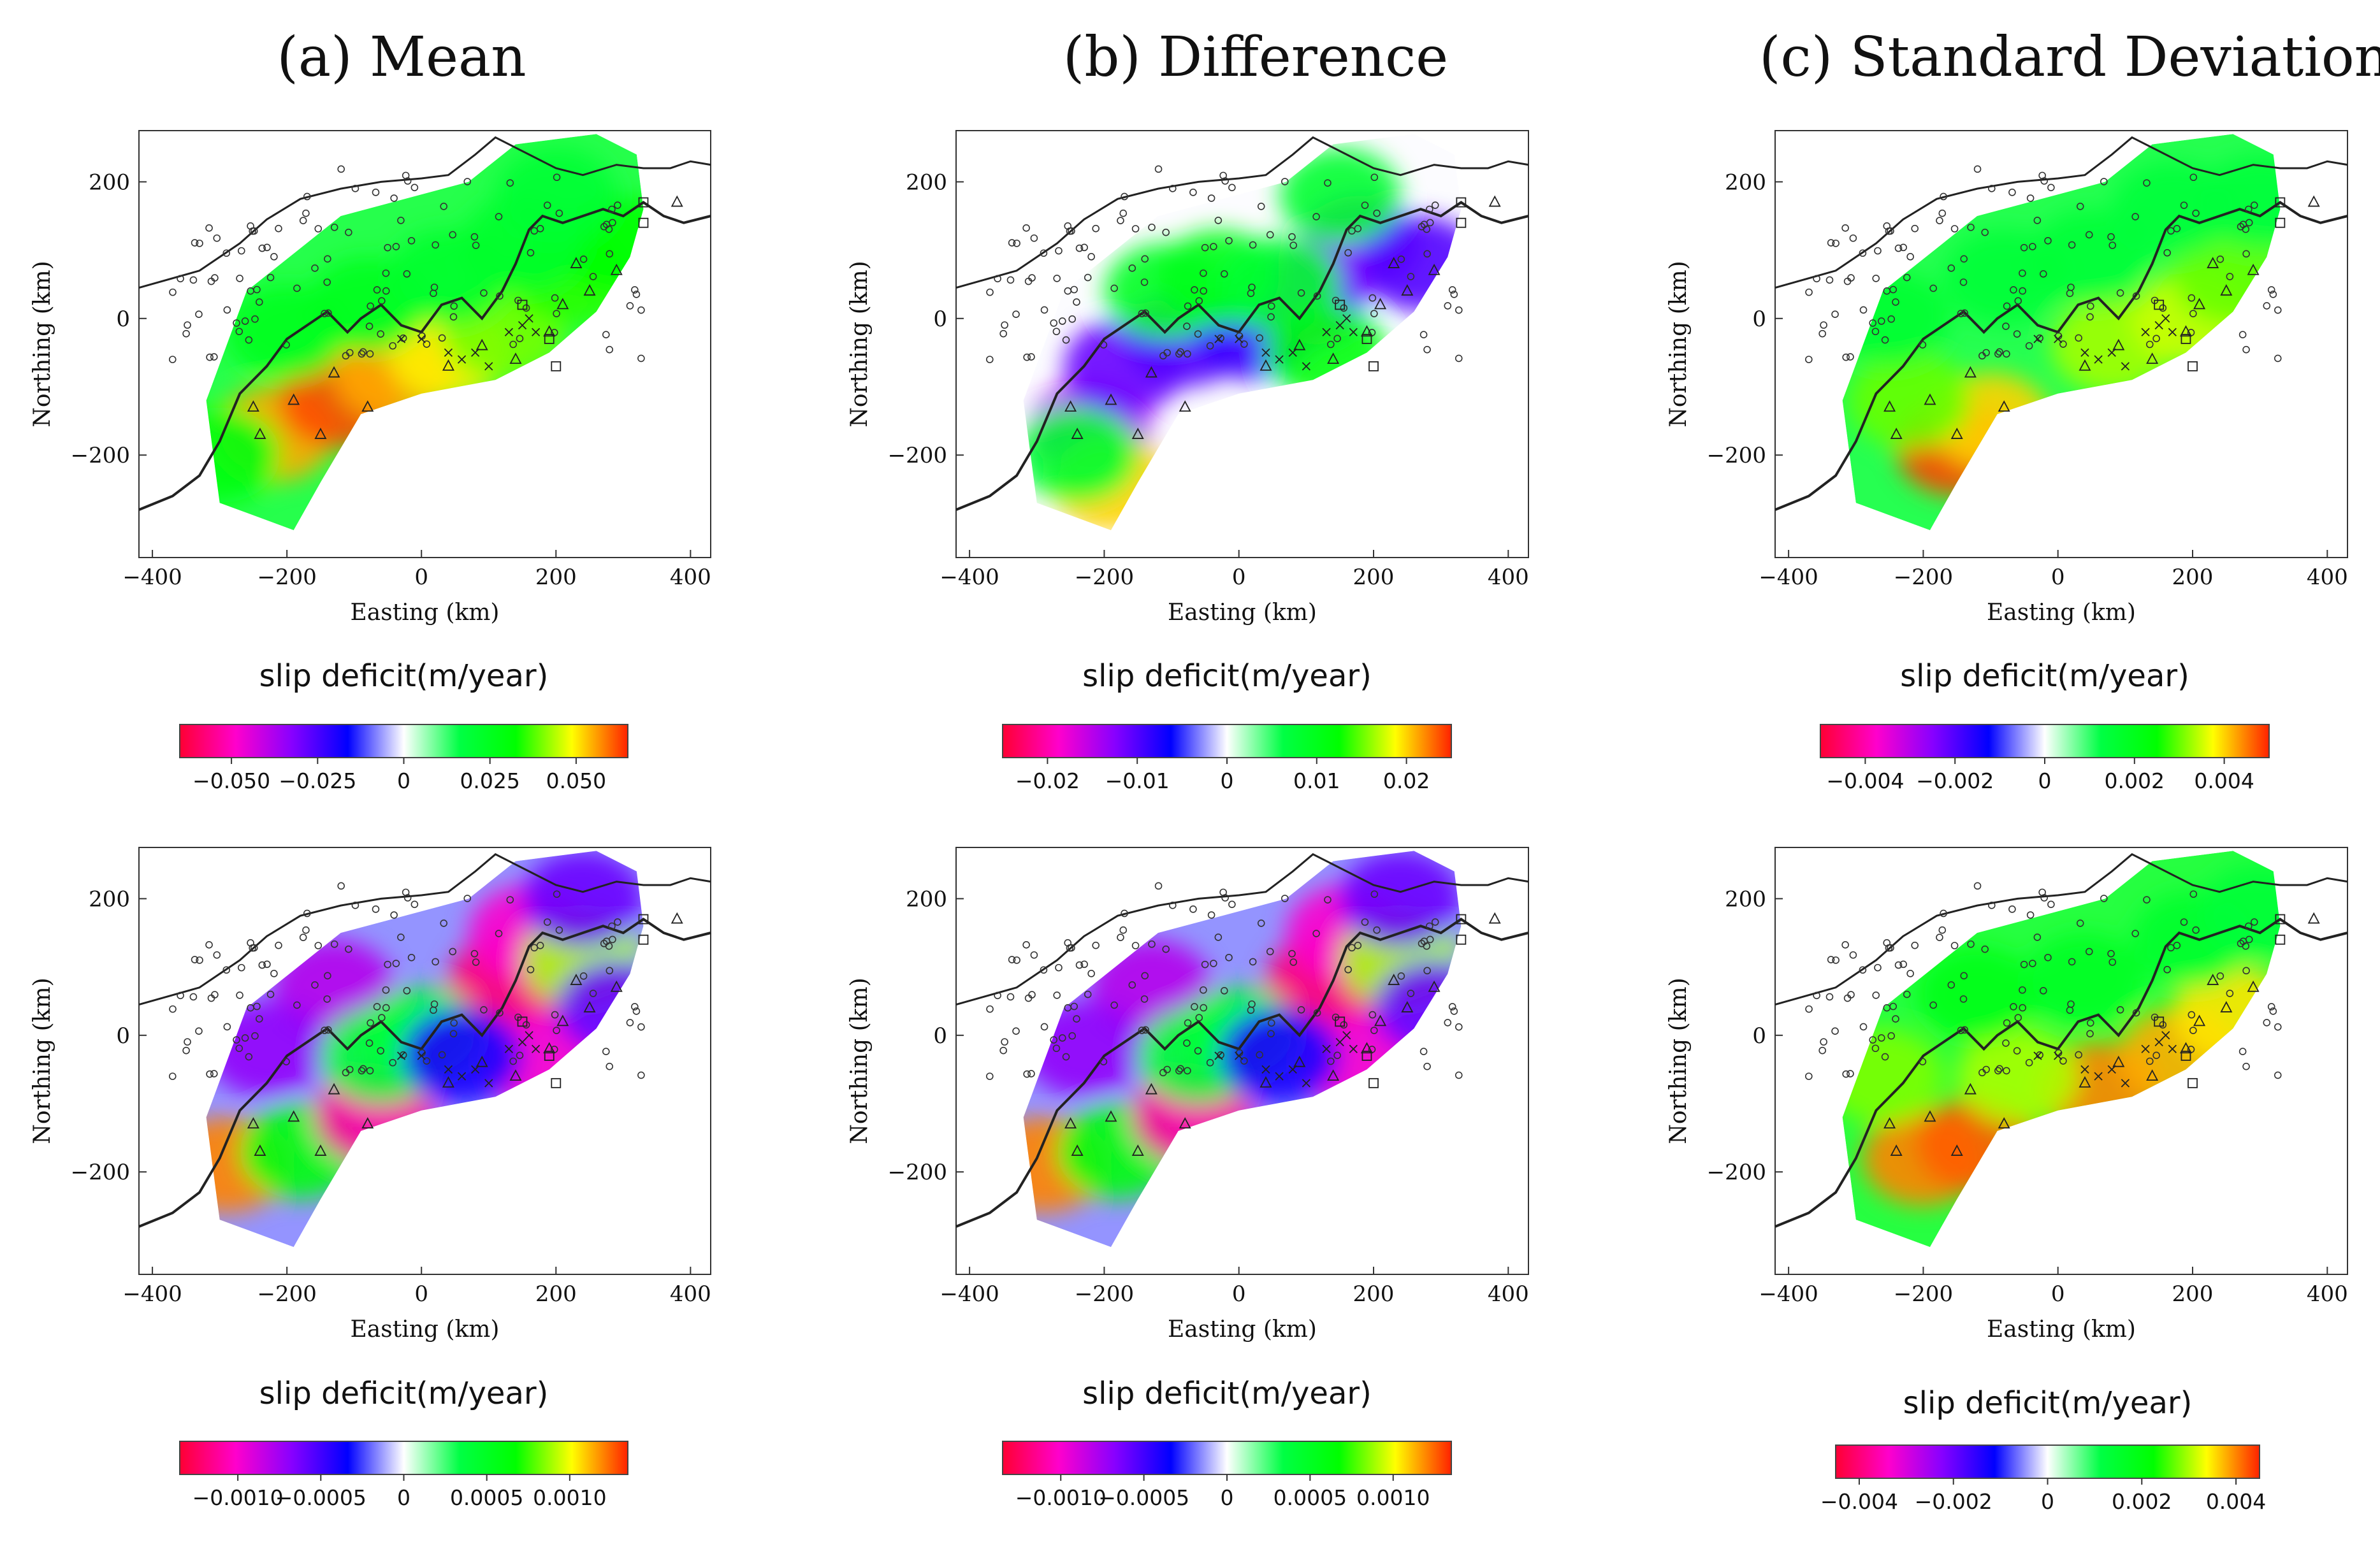  What do you see at coordinates (576, 781) in the screenshot?
I see `colorbar-tick-label: 0.050` at bounding box center [576, 781].